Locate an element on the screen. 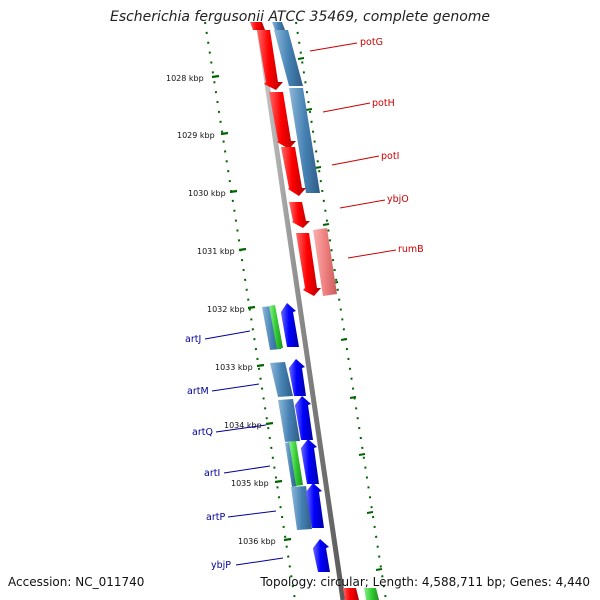 Image resolution: width=600 pixels, height=600 pixels. reverse-gene-labels: artJ artM artQ artI artP ybjP is located at coordinates (208, 452).